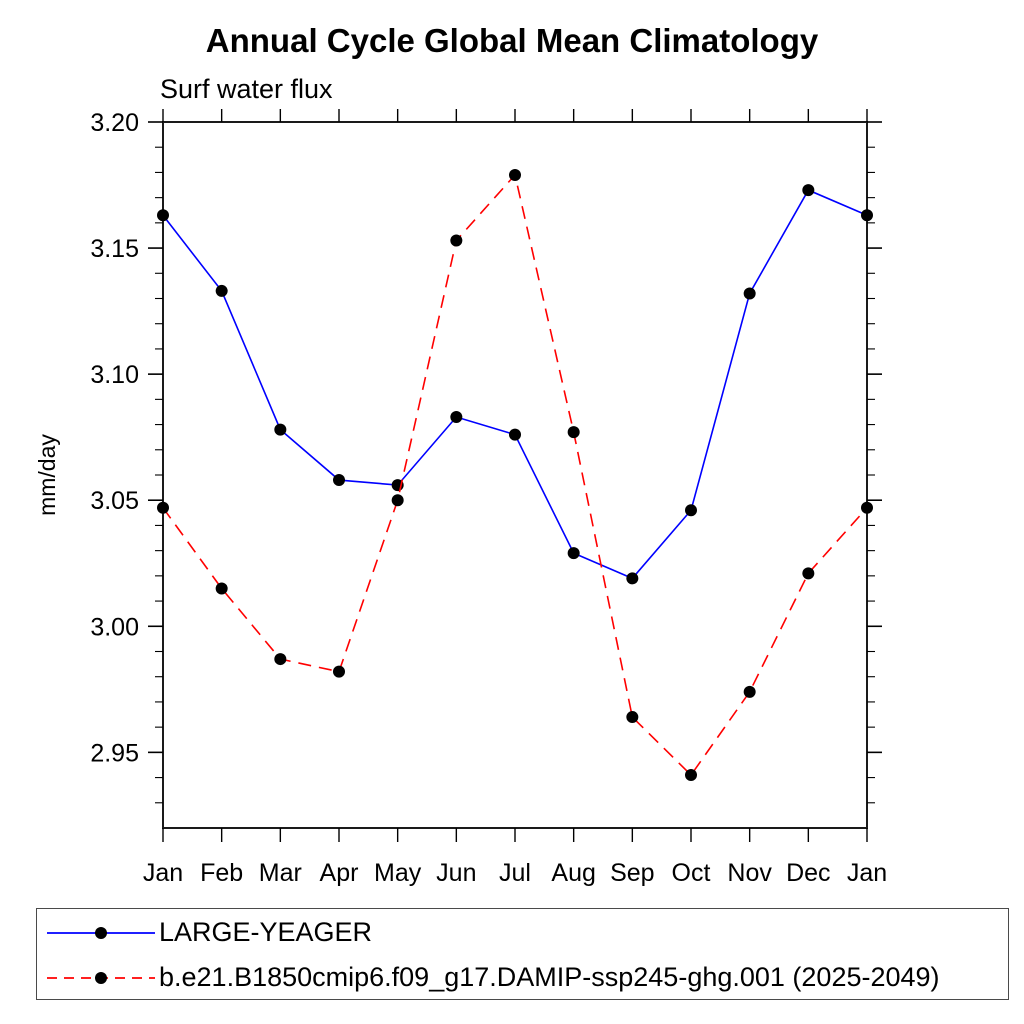 Image resolution: width=1024 pixels, height=1024 pixels. I want to click on y-axis-tick-label: 3.15, so click(114, 249).